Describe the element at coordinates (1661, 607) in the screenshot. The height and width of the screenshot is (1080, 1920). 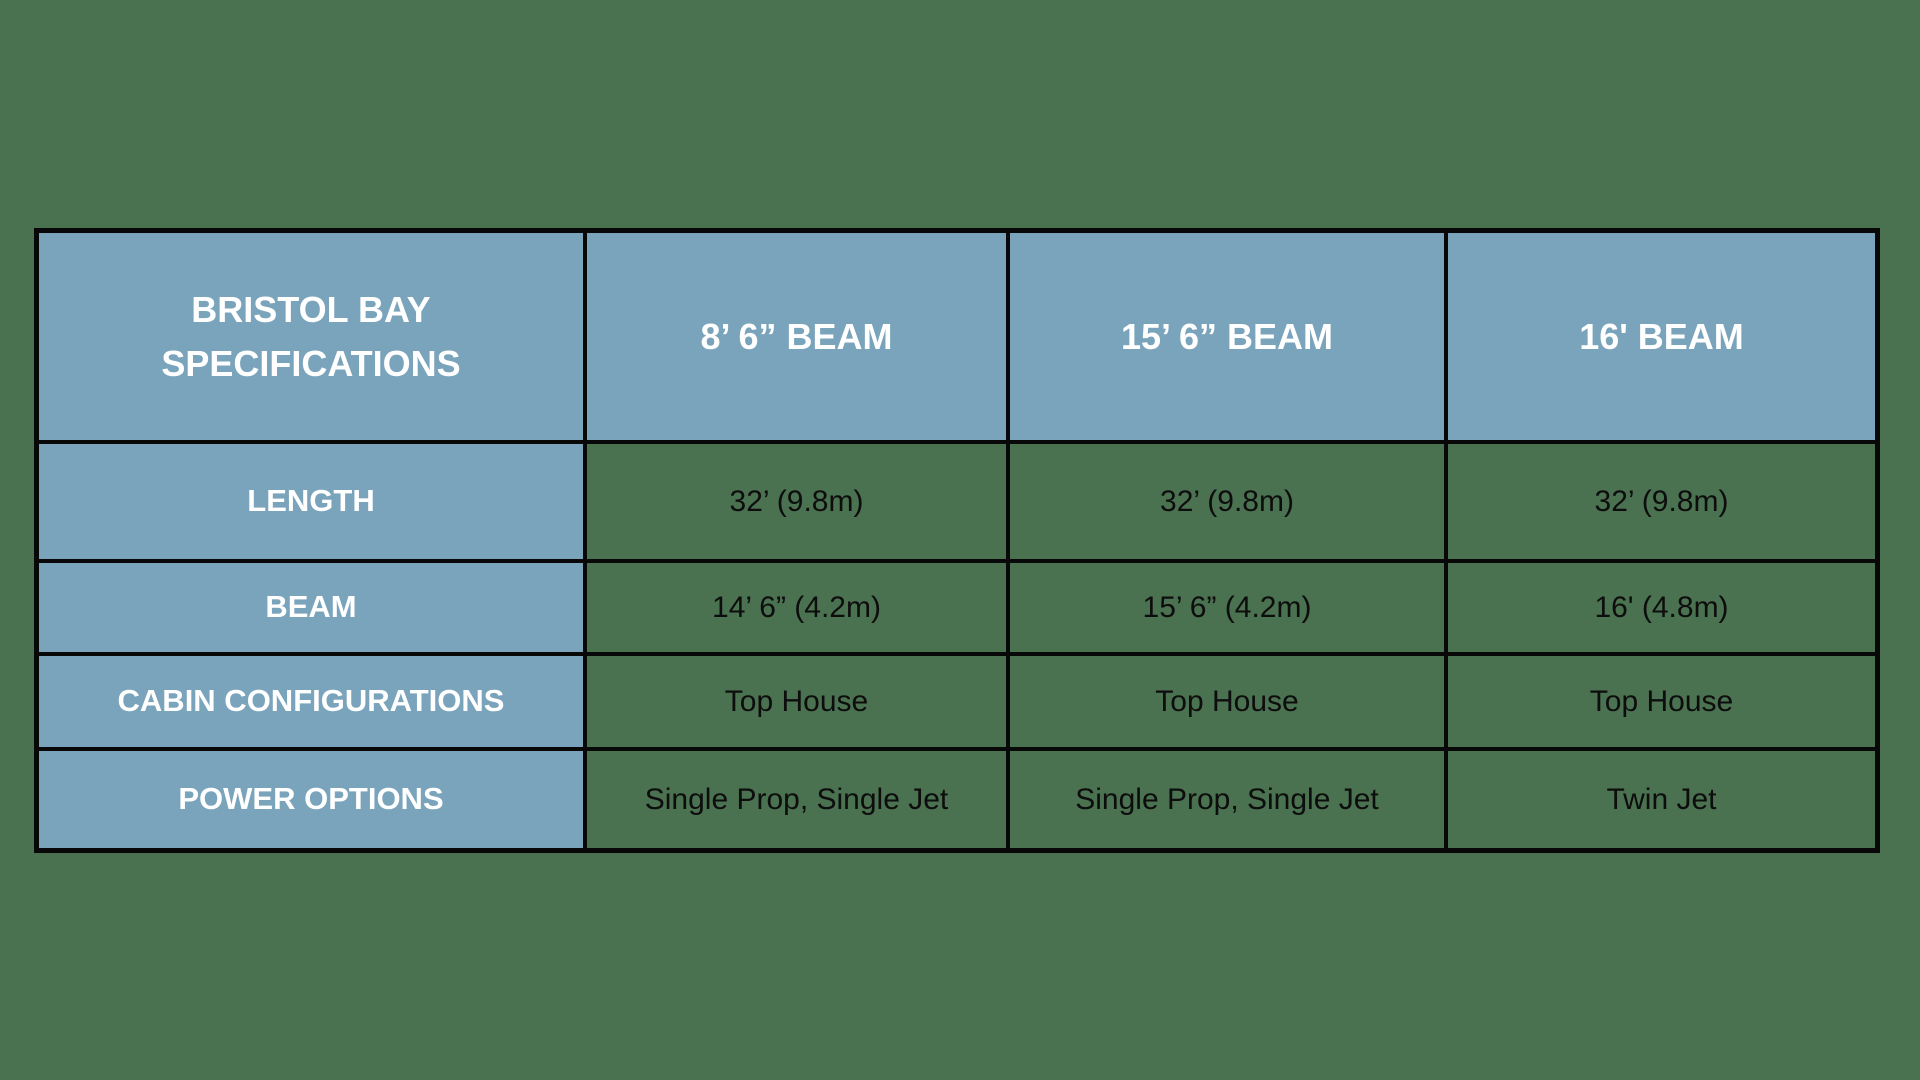
I see `value-beam-16-beam: 16' (4.8m)` at that location.